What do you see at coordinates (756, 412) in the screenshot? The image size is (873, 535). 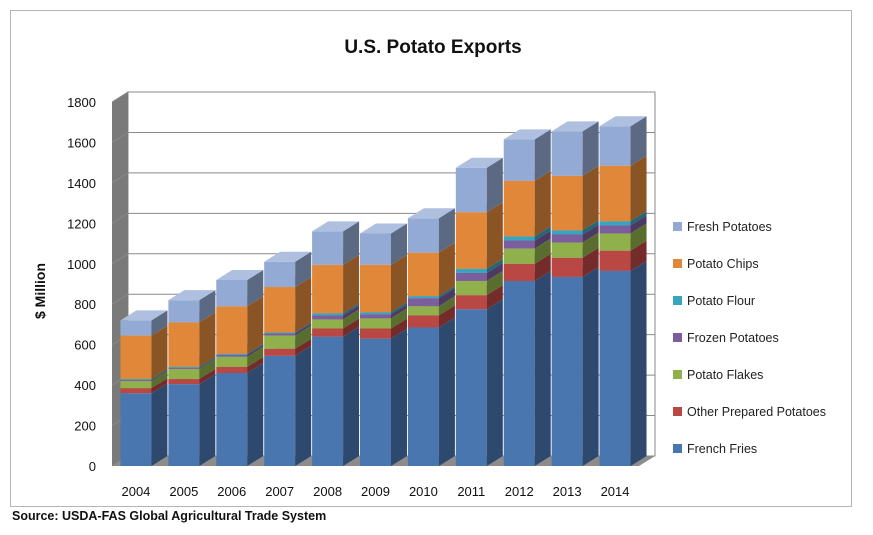 I see `legend-label: Other Prepared Potatoes` at bounding box center [756, 412].